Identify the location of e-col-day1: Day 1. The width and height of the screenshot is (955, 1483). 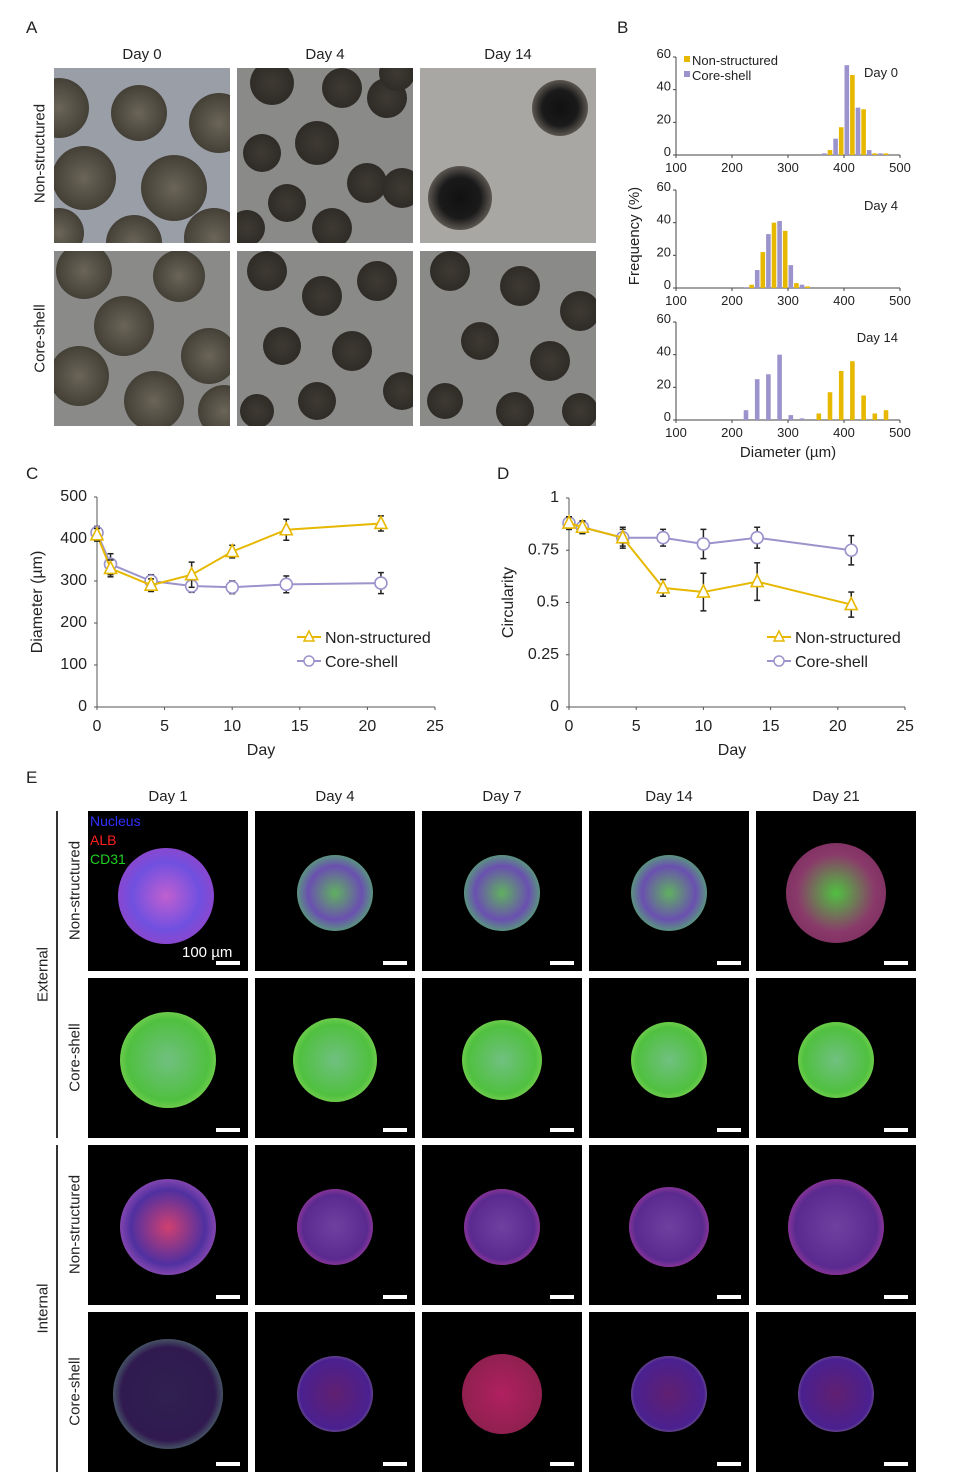
(168, 796).